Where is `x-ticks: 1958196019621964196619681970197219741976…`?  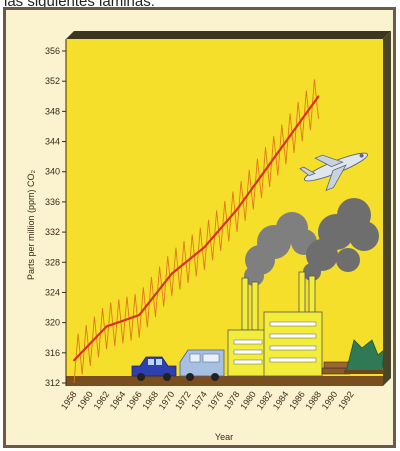 x-ticks: 1958196019621964196619681970197219741976… is located at coordinates (207, 400).